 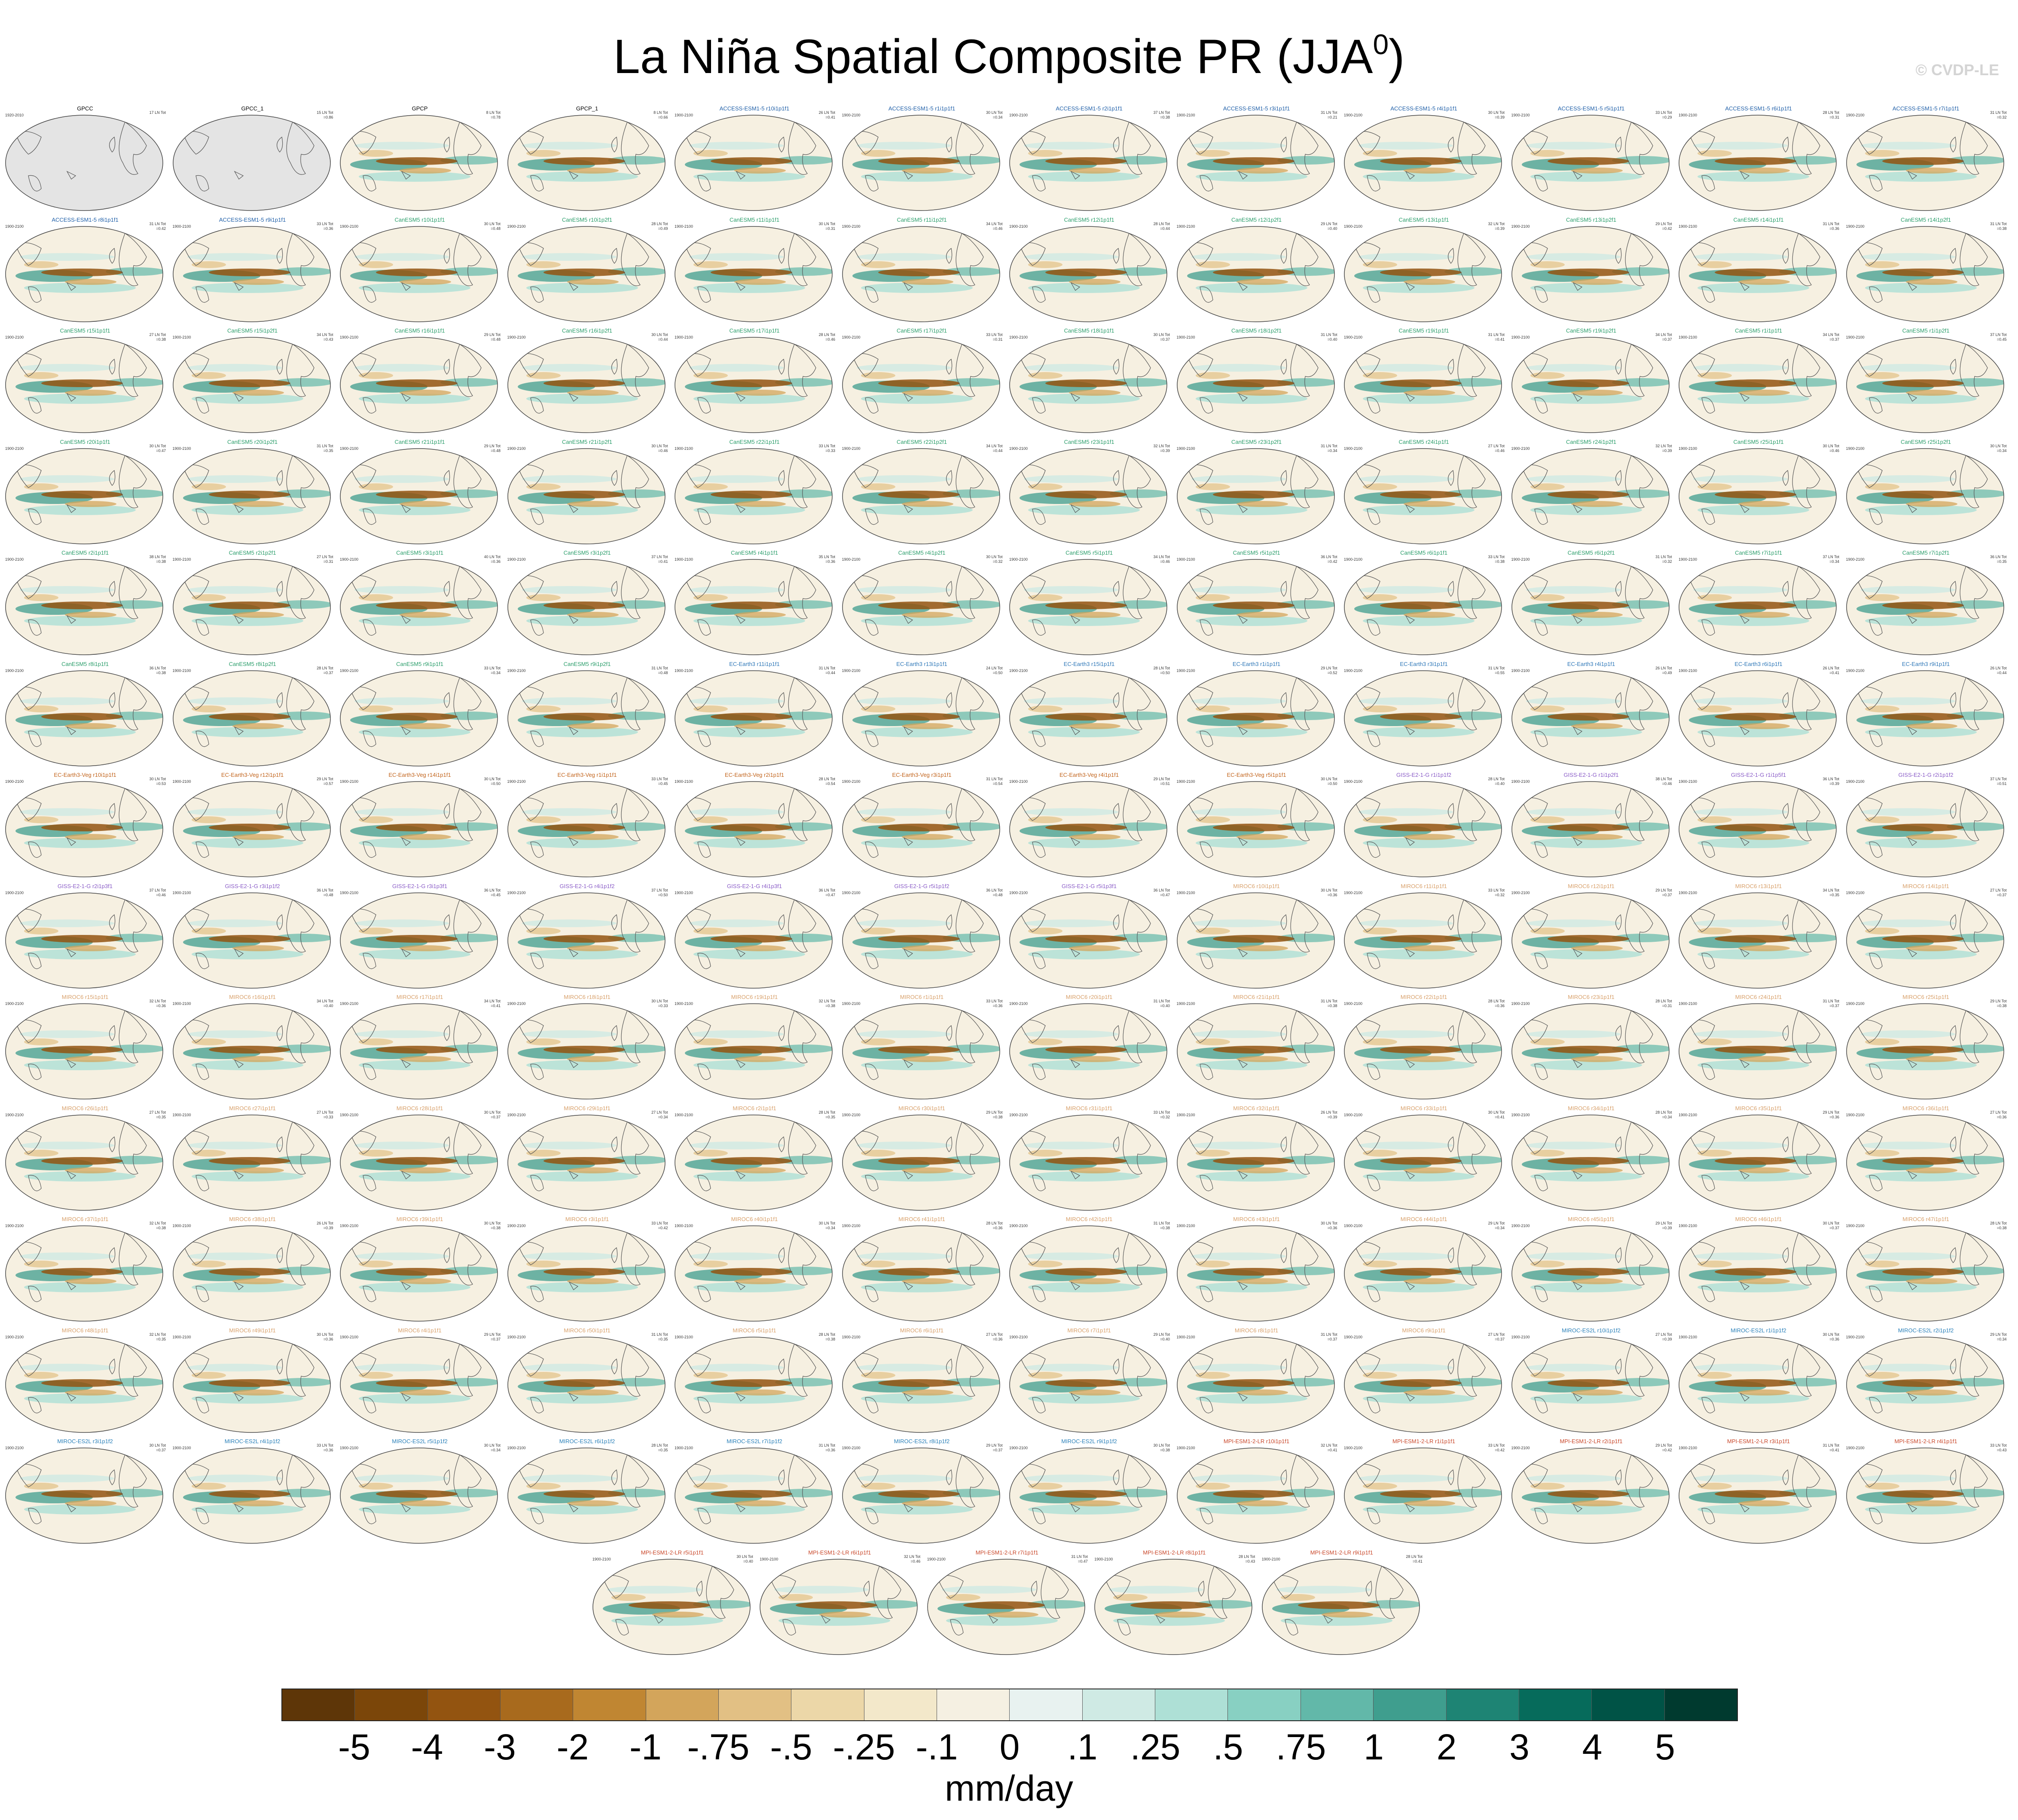 I want to click on panel-stats: 31 LN Tot =0.32, so click(x=1663, y=560).